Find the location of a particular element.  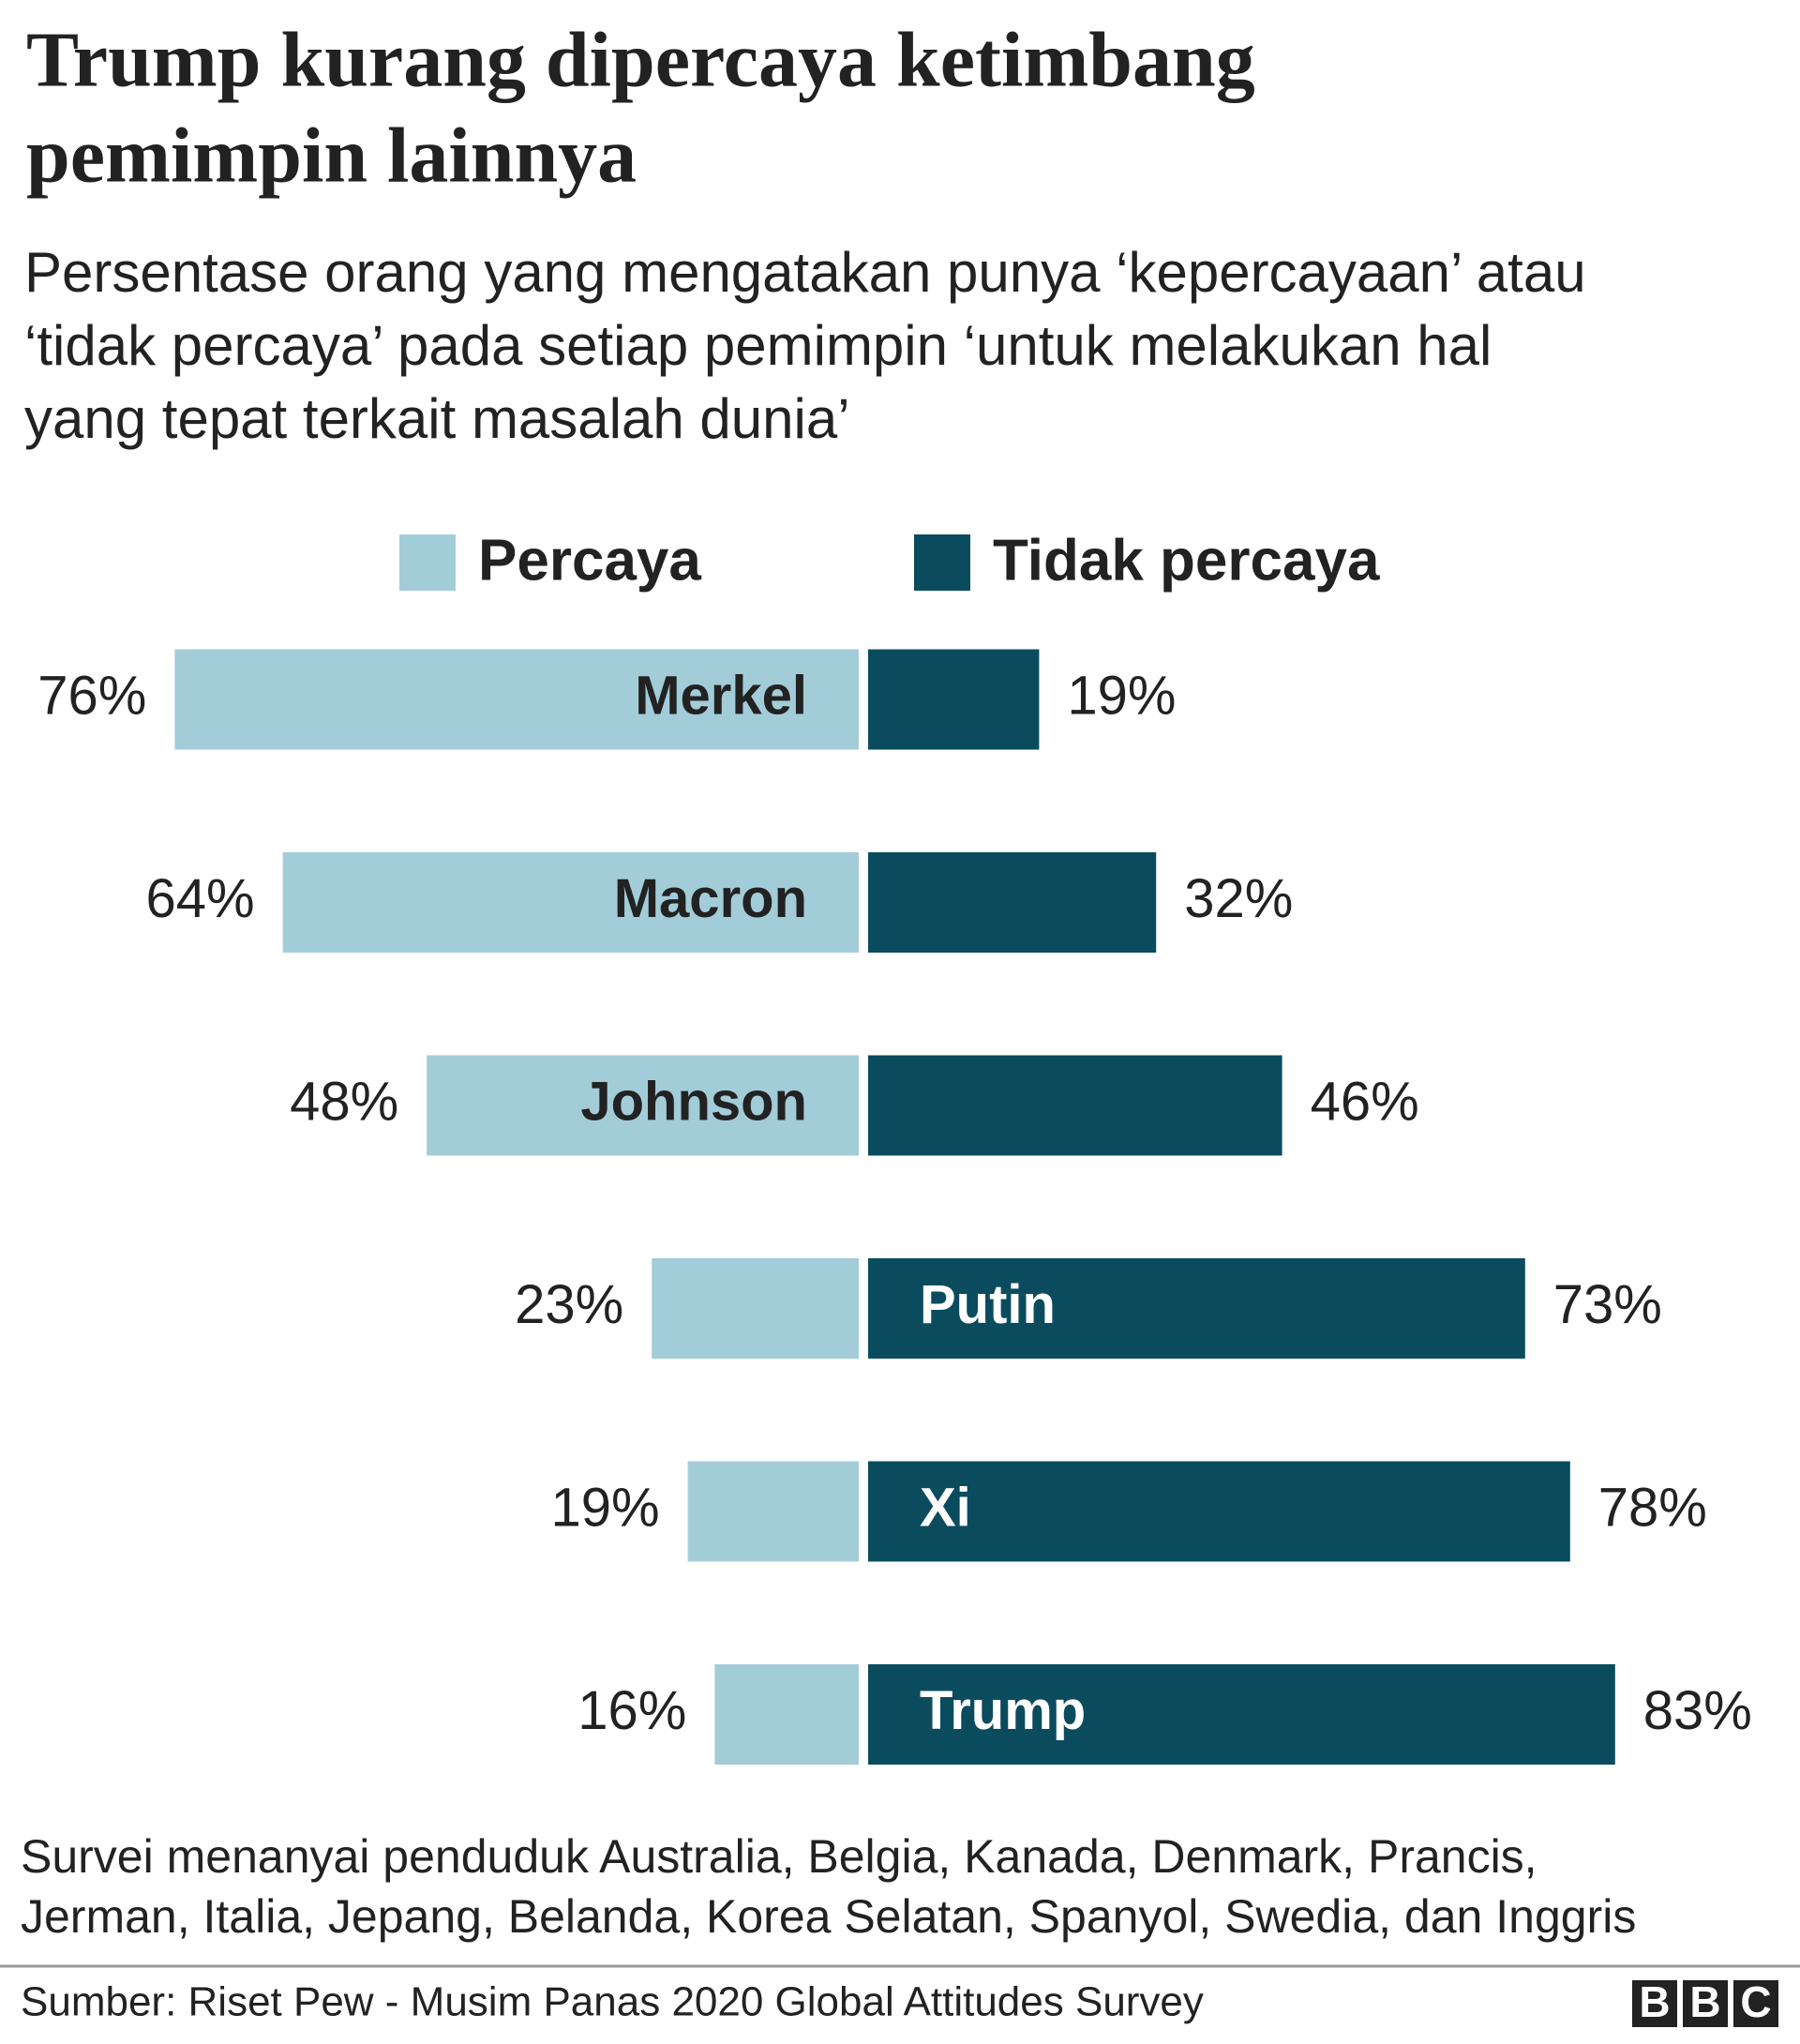

chart-subtitle: yang tepat terkait masalah dunia’ is located at coordinates (437, 419).